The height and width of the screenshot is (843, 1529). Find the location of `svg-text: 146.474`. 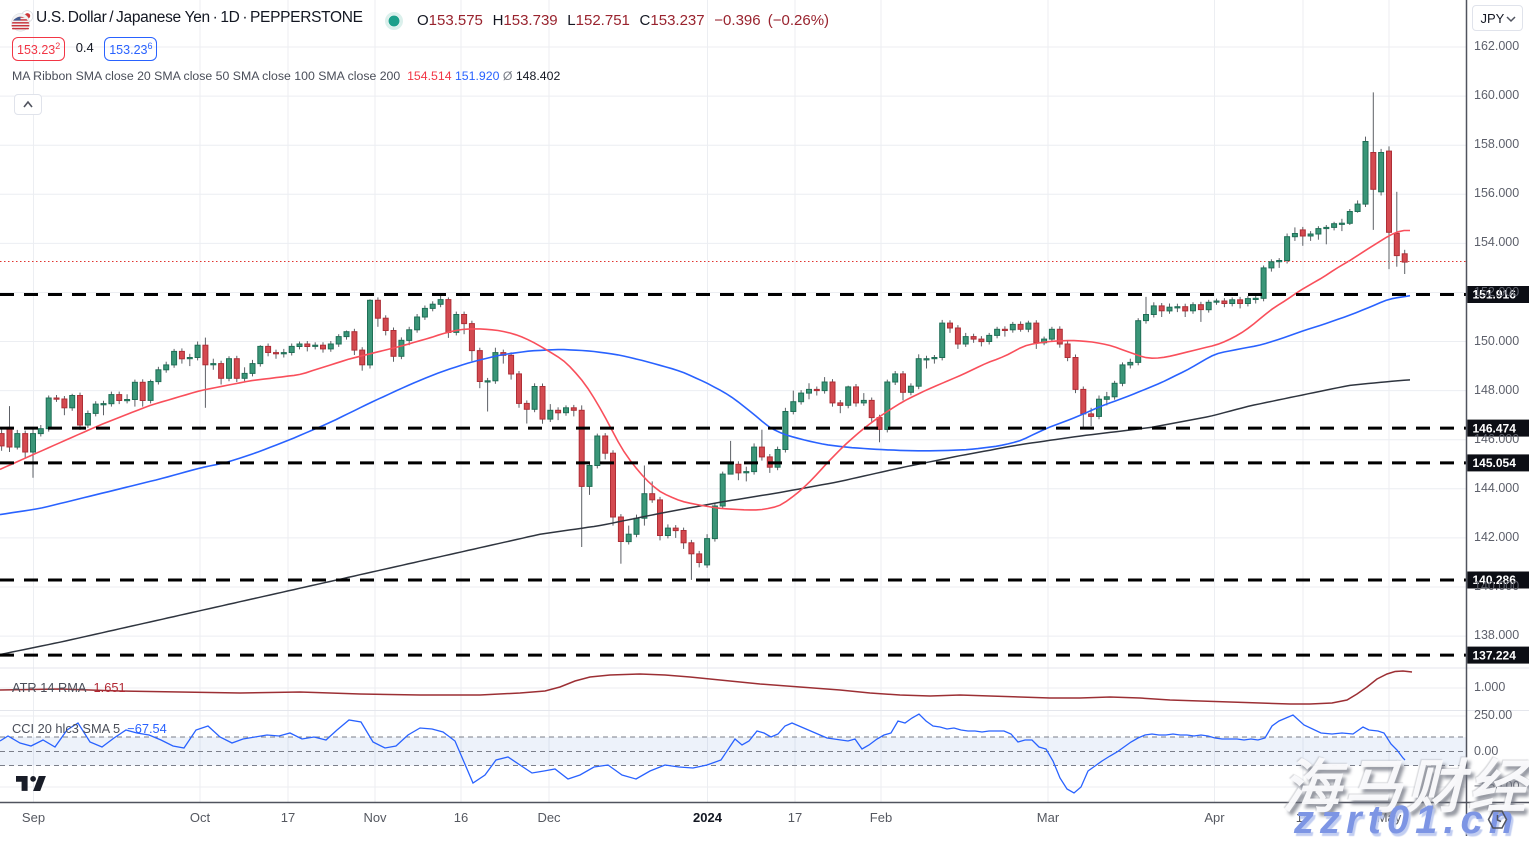

svg-text: 146.474 is located at coordinates (1495, 428).